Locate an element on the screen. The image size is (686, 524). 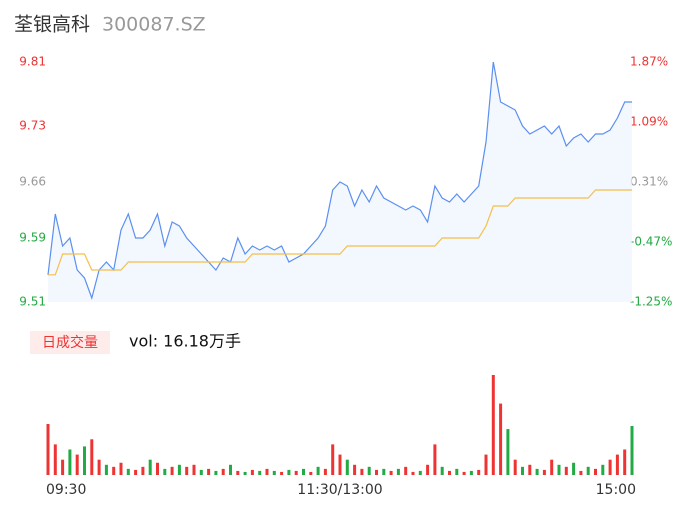
y-tick-label: 9.66 is located at coordinates (32, 182).